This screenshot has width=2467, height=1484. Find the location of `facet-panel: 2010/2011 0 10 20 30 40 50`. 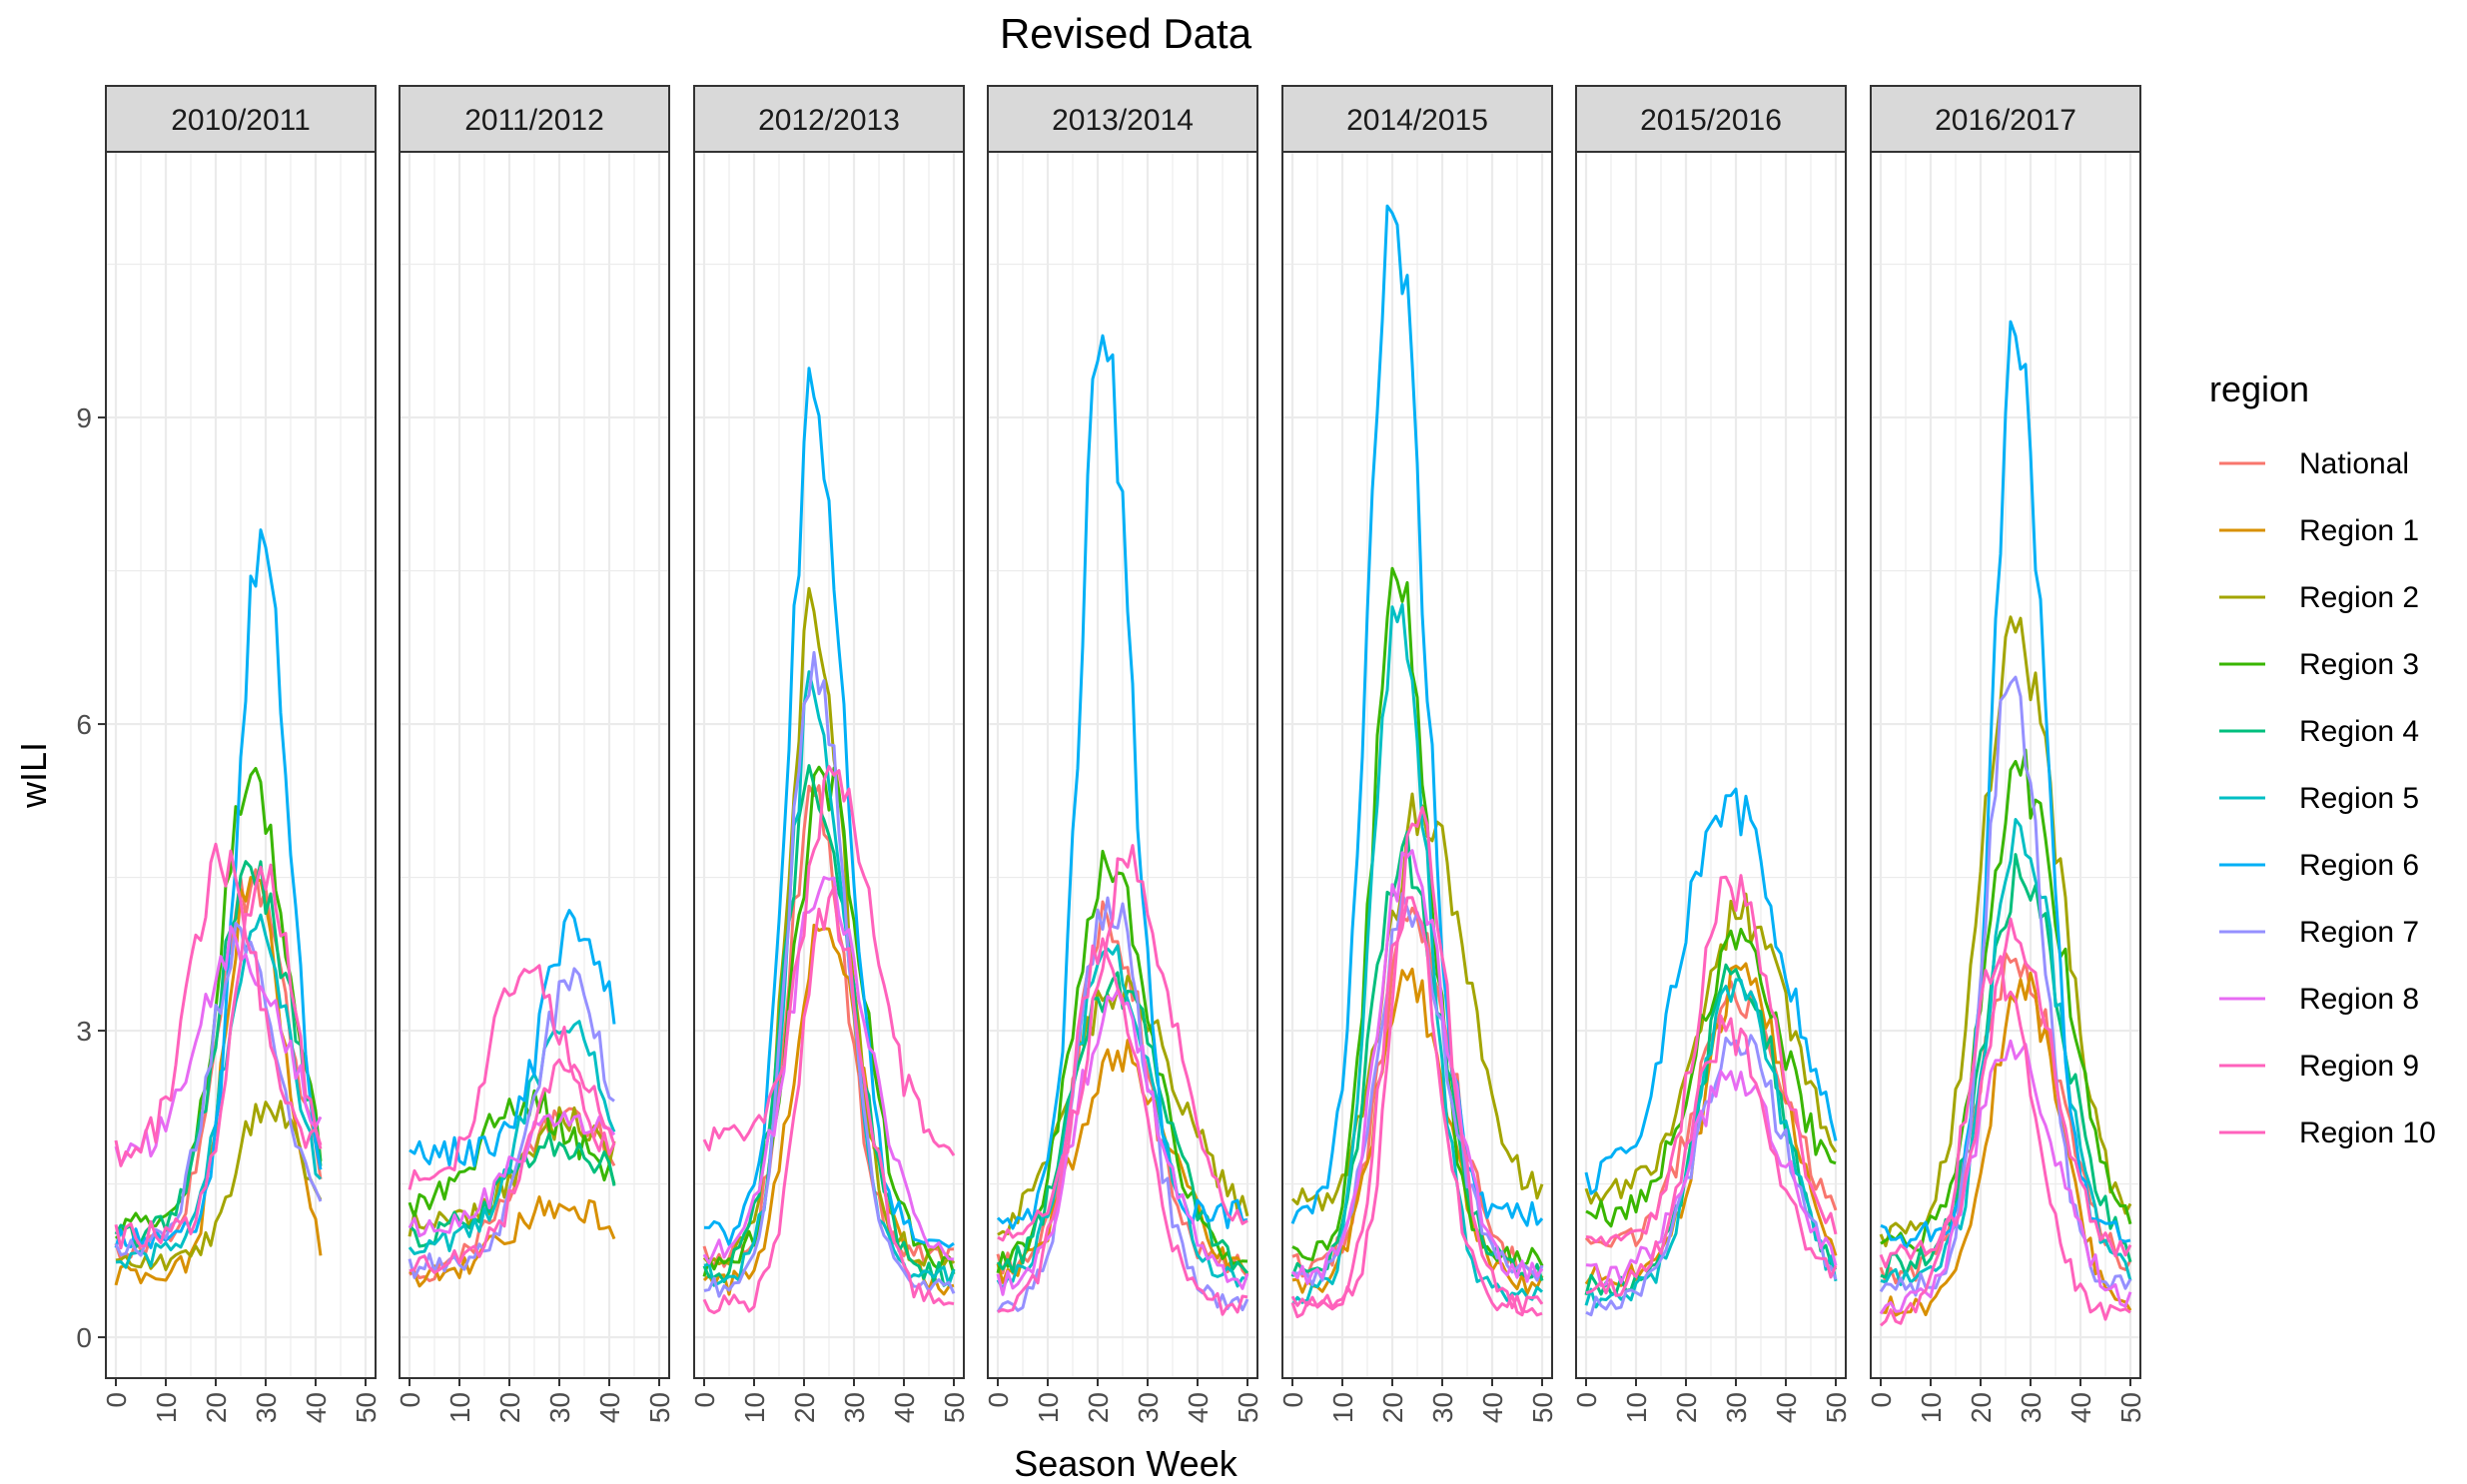

facet-panel: 2010/2011 0 10 20 30 40 50 is located at coordinates (242, 754).